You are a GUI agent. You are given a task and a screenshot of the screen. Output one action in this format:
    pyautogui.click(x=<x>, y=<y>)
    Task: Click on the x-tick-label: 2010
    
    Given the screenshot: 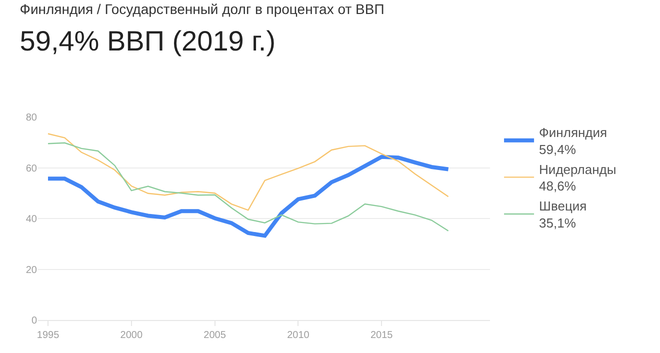 What is the action you would take?
    pyautogui.click(x=298, y=335)
    